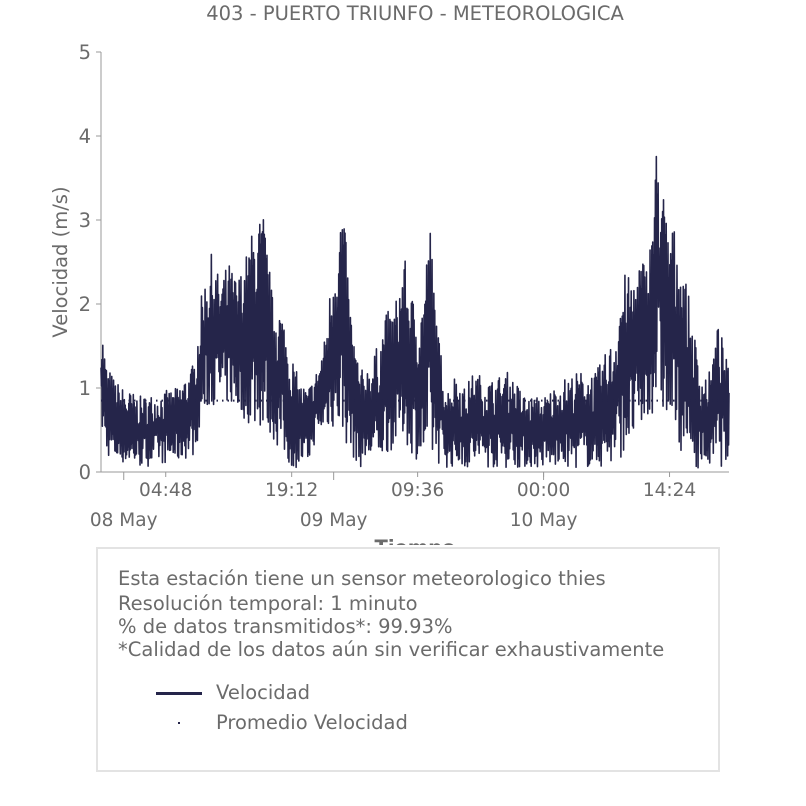 The image size is (806, 806). I want to click on y-tick-label: 5, so click(85, 52).